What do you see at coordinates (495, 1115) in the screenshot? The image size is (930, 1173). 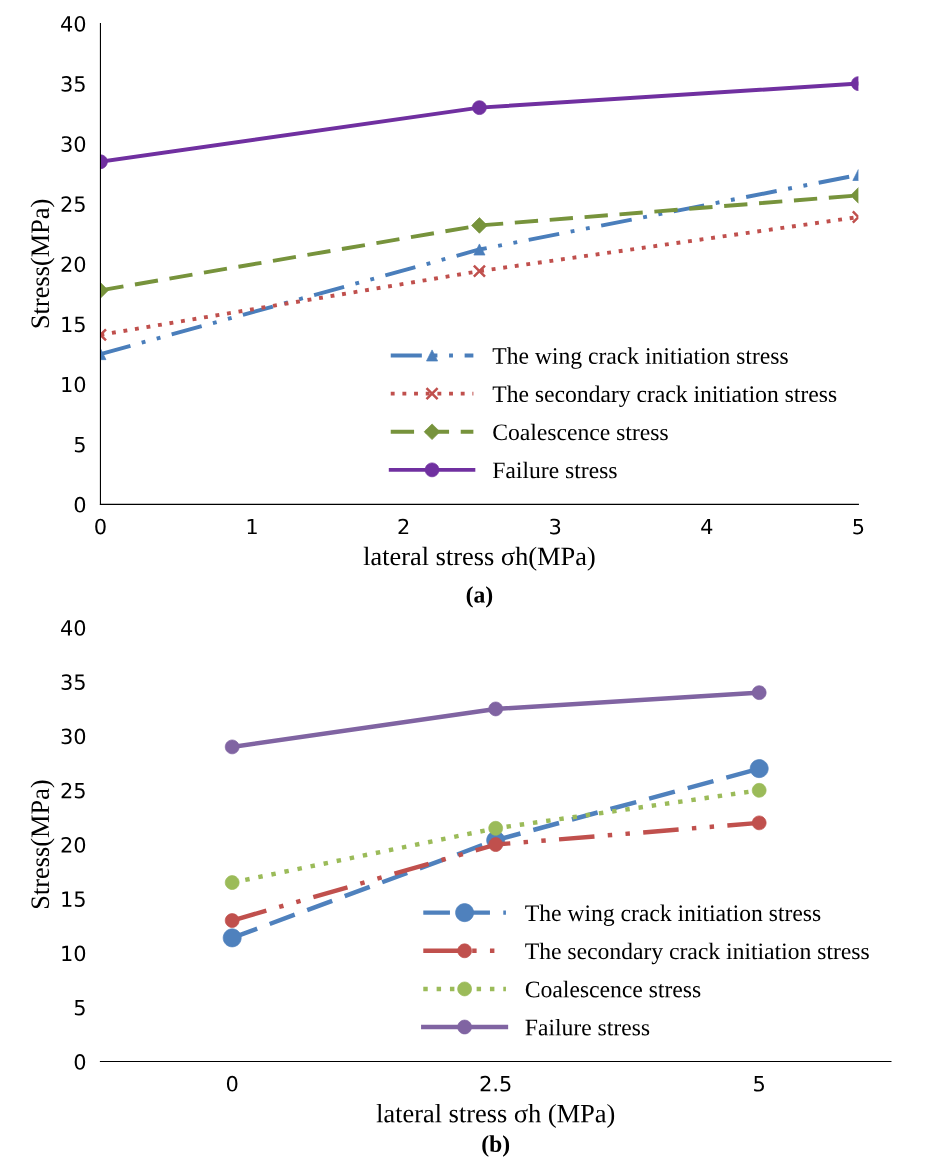 I see `x-axis-title: lateral stress σh (MPa)` at bounding box center [495, 1115].